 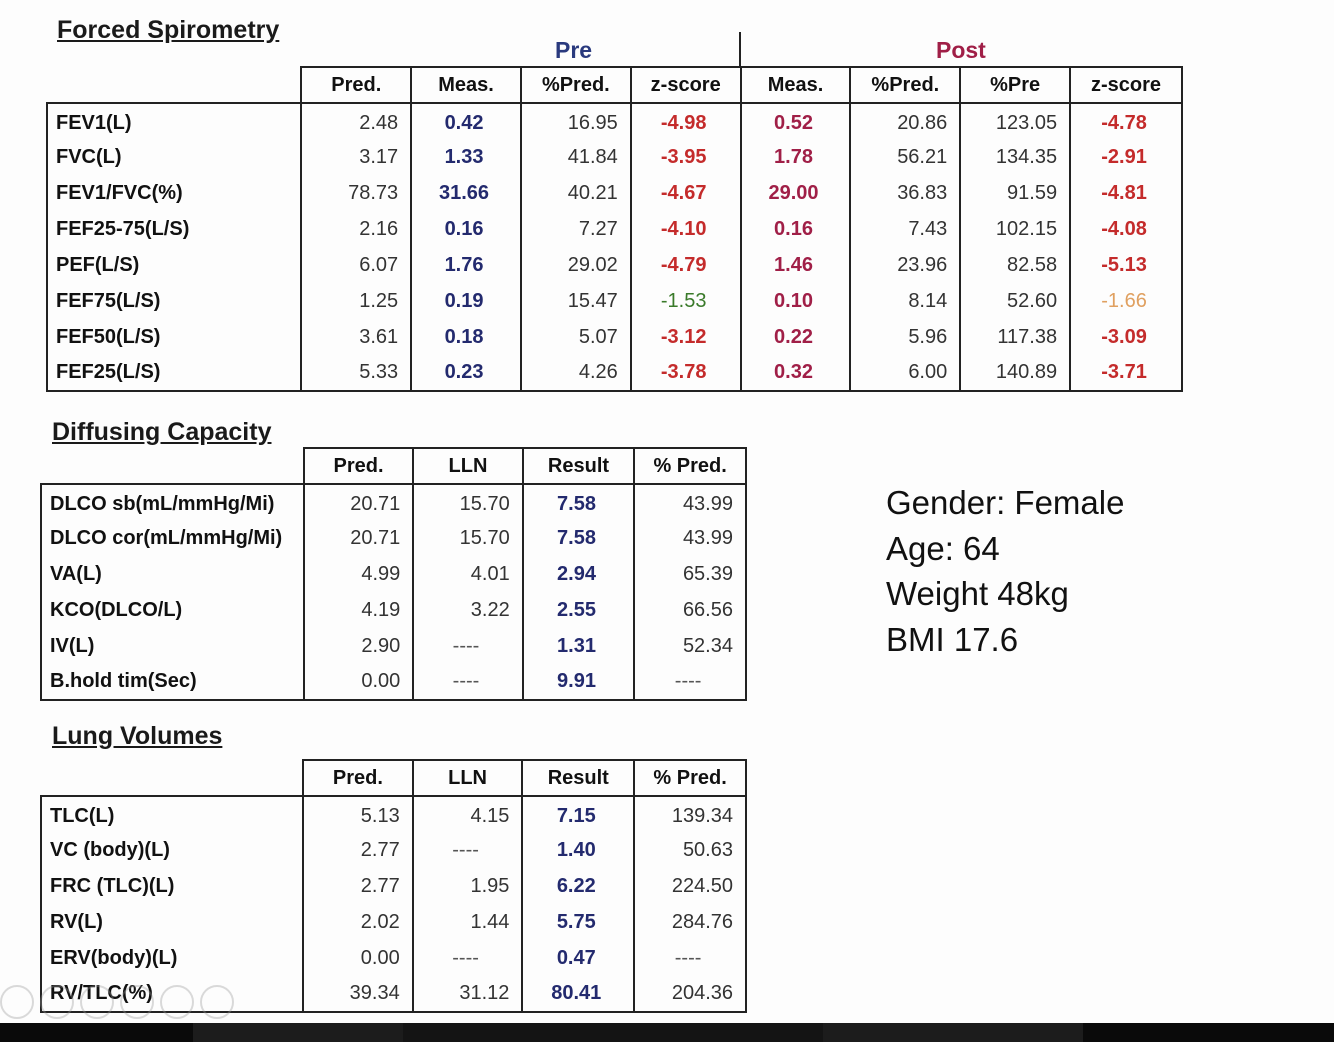 I want to click on volumes-header-row: Pred. LLN Result % Pred., so click(x=394, y=778).